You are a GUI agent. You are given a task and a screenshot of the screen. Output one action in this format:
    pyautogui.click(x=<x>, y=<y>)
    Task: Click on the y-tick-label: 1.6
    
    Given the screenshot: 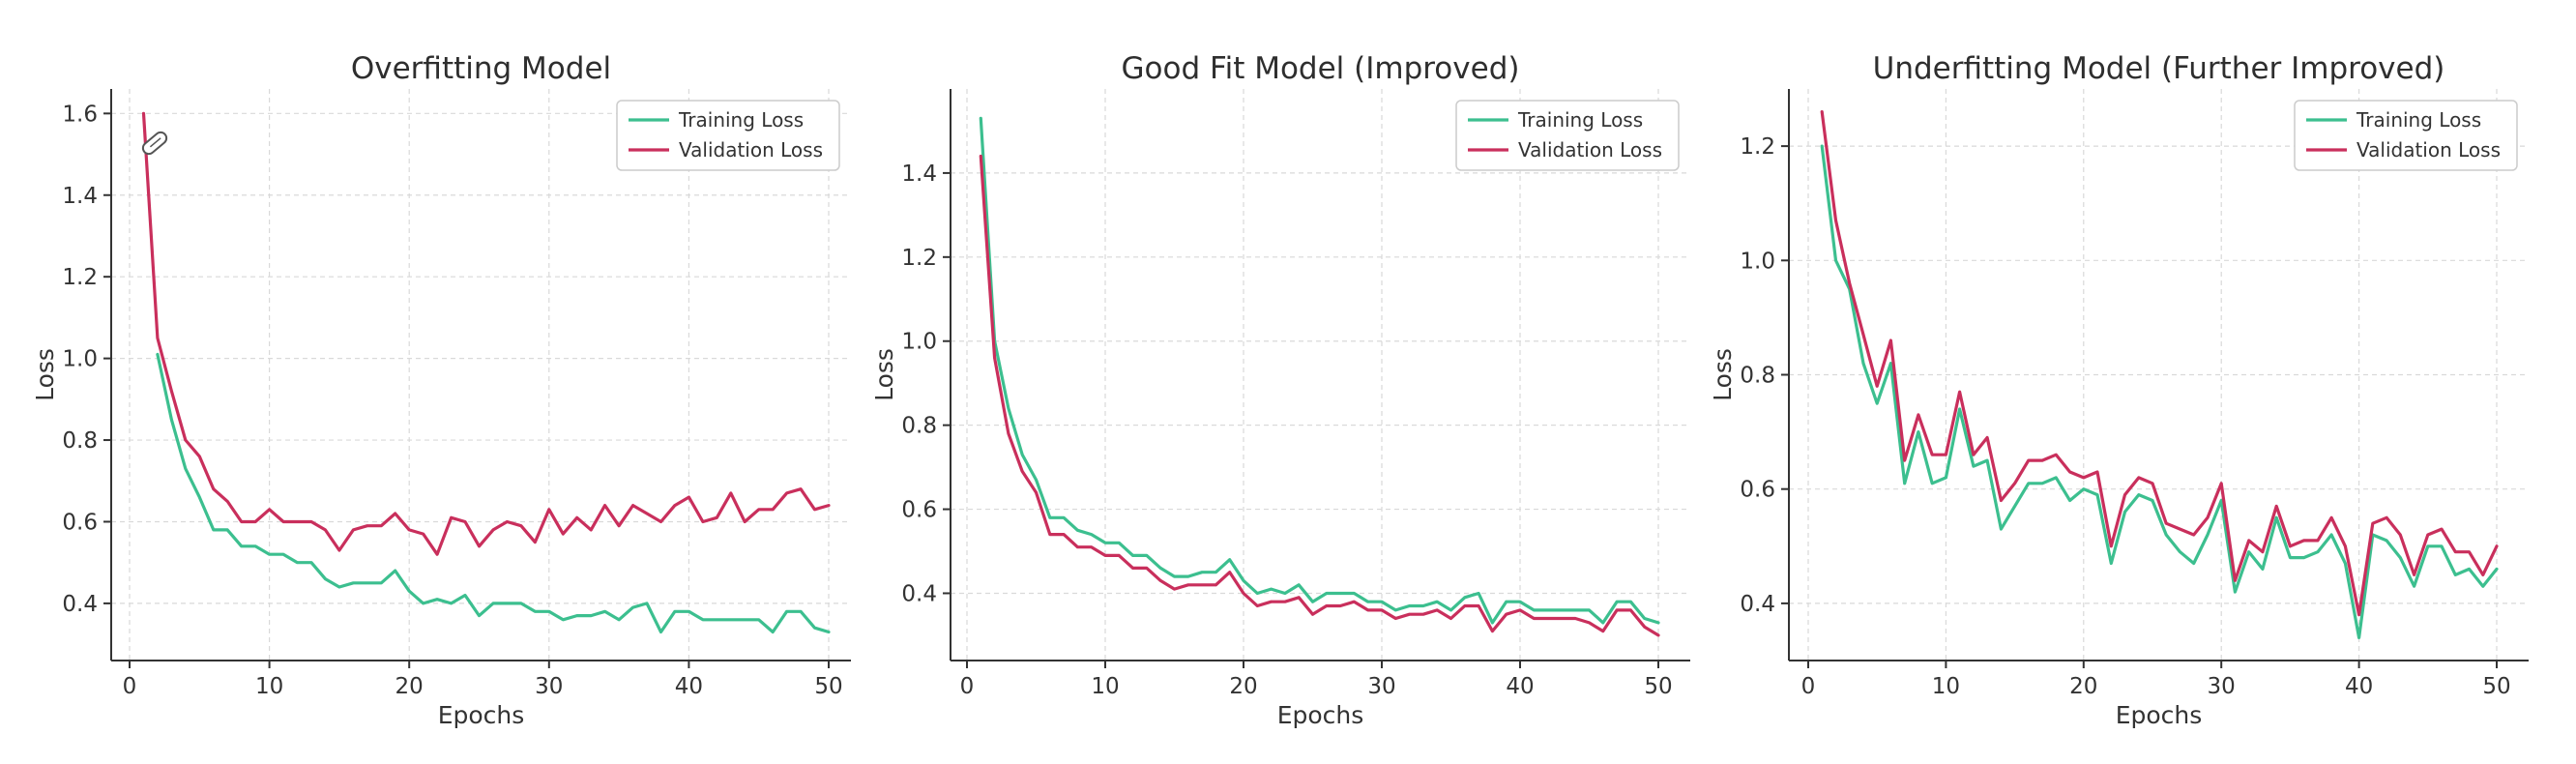 What is the action you would take?
    pyautogui.click(x=80, y=114)
    